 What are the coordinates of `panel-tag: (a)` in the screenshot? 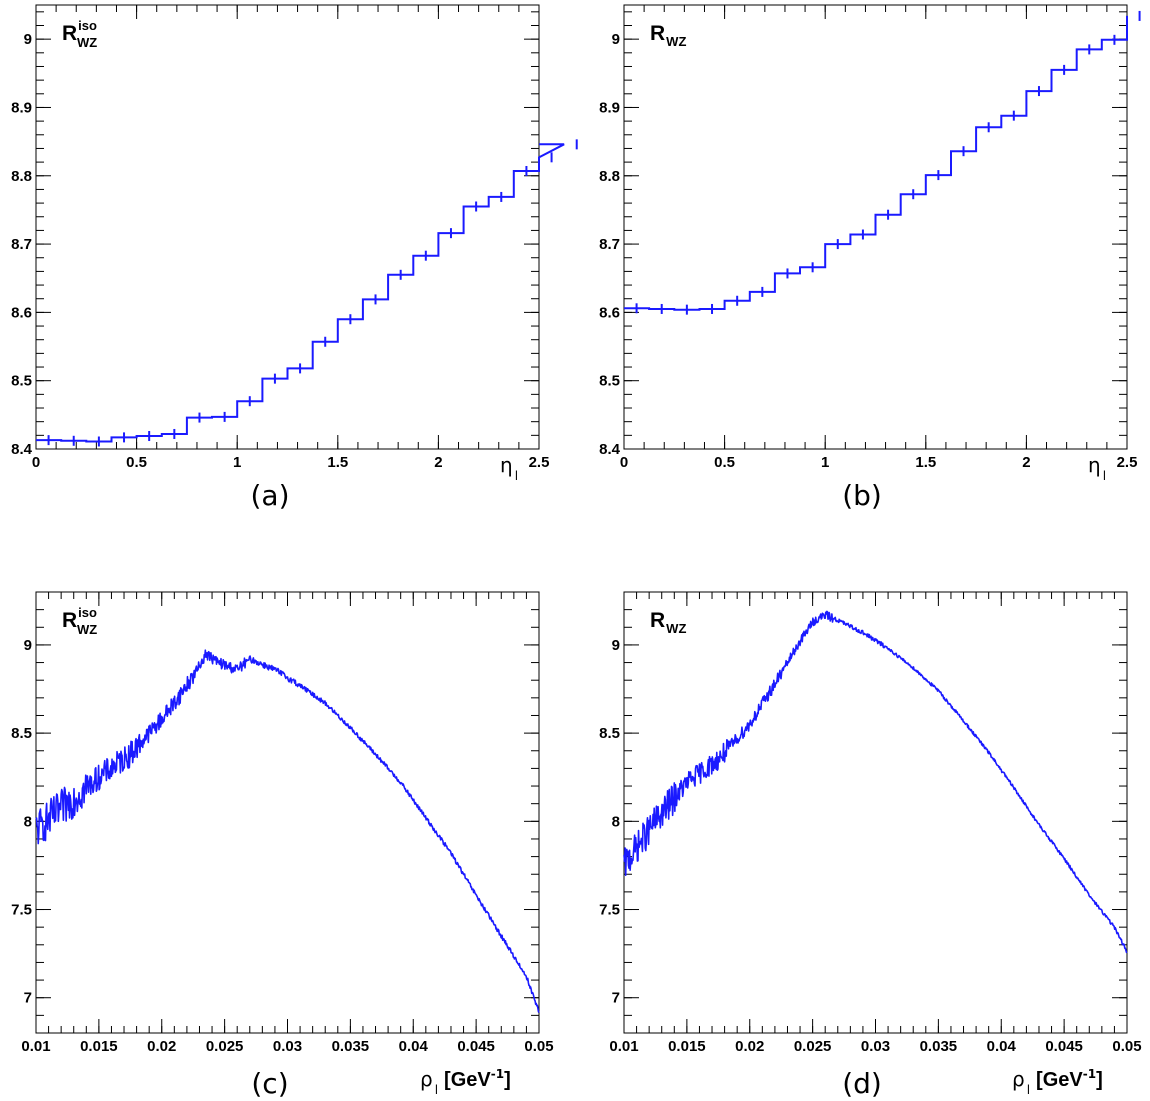 It's located at (269, 495).